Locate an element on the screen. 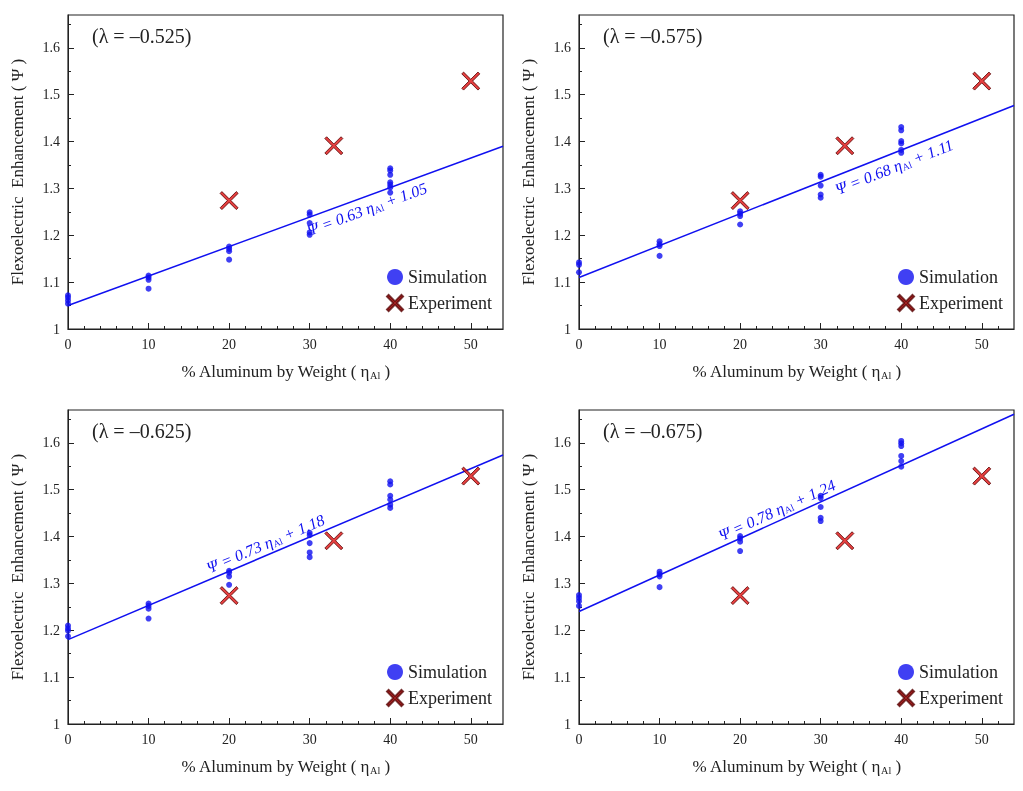 The image size is (1023, 791). annotation: (λ = –0.525) is located at coordinates (142, 36).